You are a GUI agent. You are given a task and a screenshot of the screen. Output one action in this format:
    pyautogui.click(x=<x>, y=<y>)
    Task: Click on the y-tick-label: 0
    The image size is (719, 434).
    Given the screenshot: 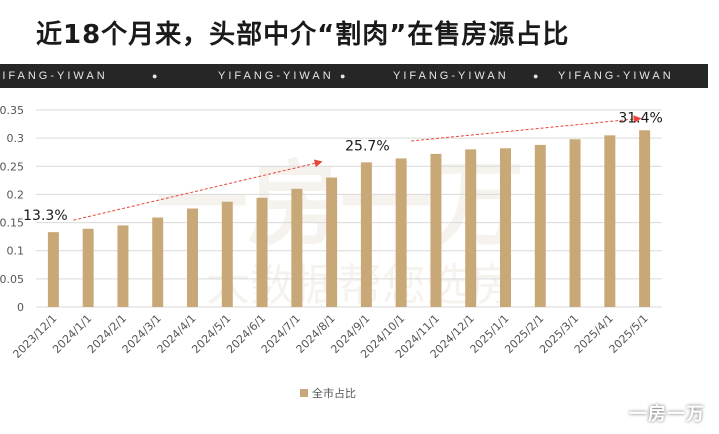 What is the action you would take?
    pyautogui.click(x=20, y=307)
    